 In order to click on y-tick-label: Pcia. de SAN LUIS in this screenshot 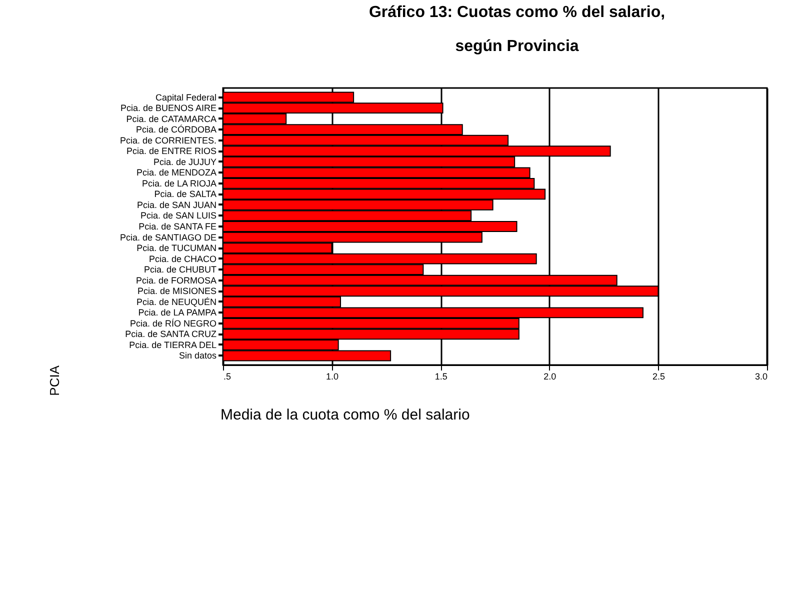, I will do `click(178, 215)`.